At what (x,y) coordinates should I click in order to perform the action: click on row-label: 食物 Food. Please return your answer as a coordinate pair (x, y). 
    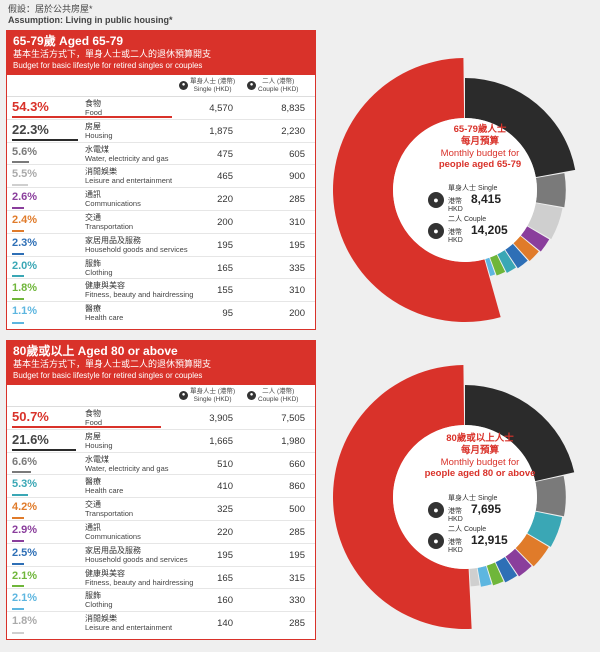
    Looking at the image, I should click on (93, 418).